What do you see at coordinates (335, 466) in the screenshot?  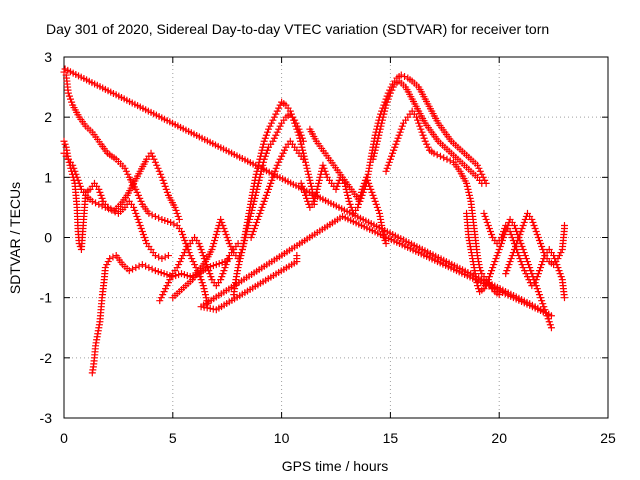 I see `x-axis-label: GPS time / hours` at bounding box center [335, 466].